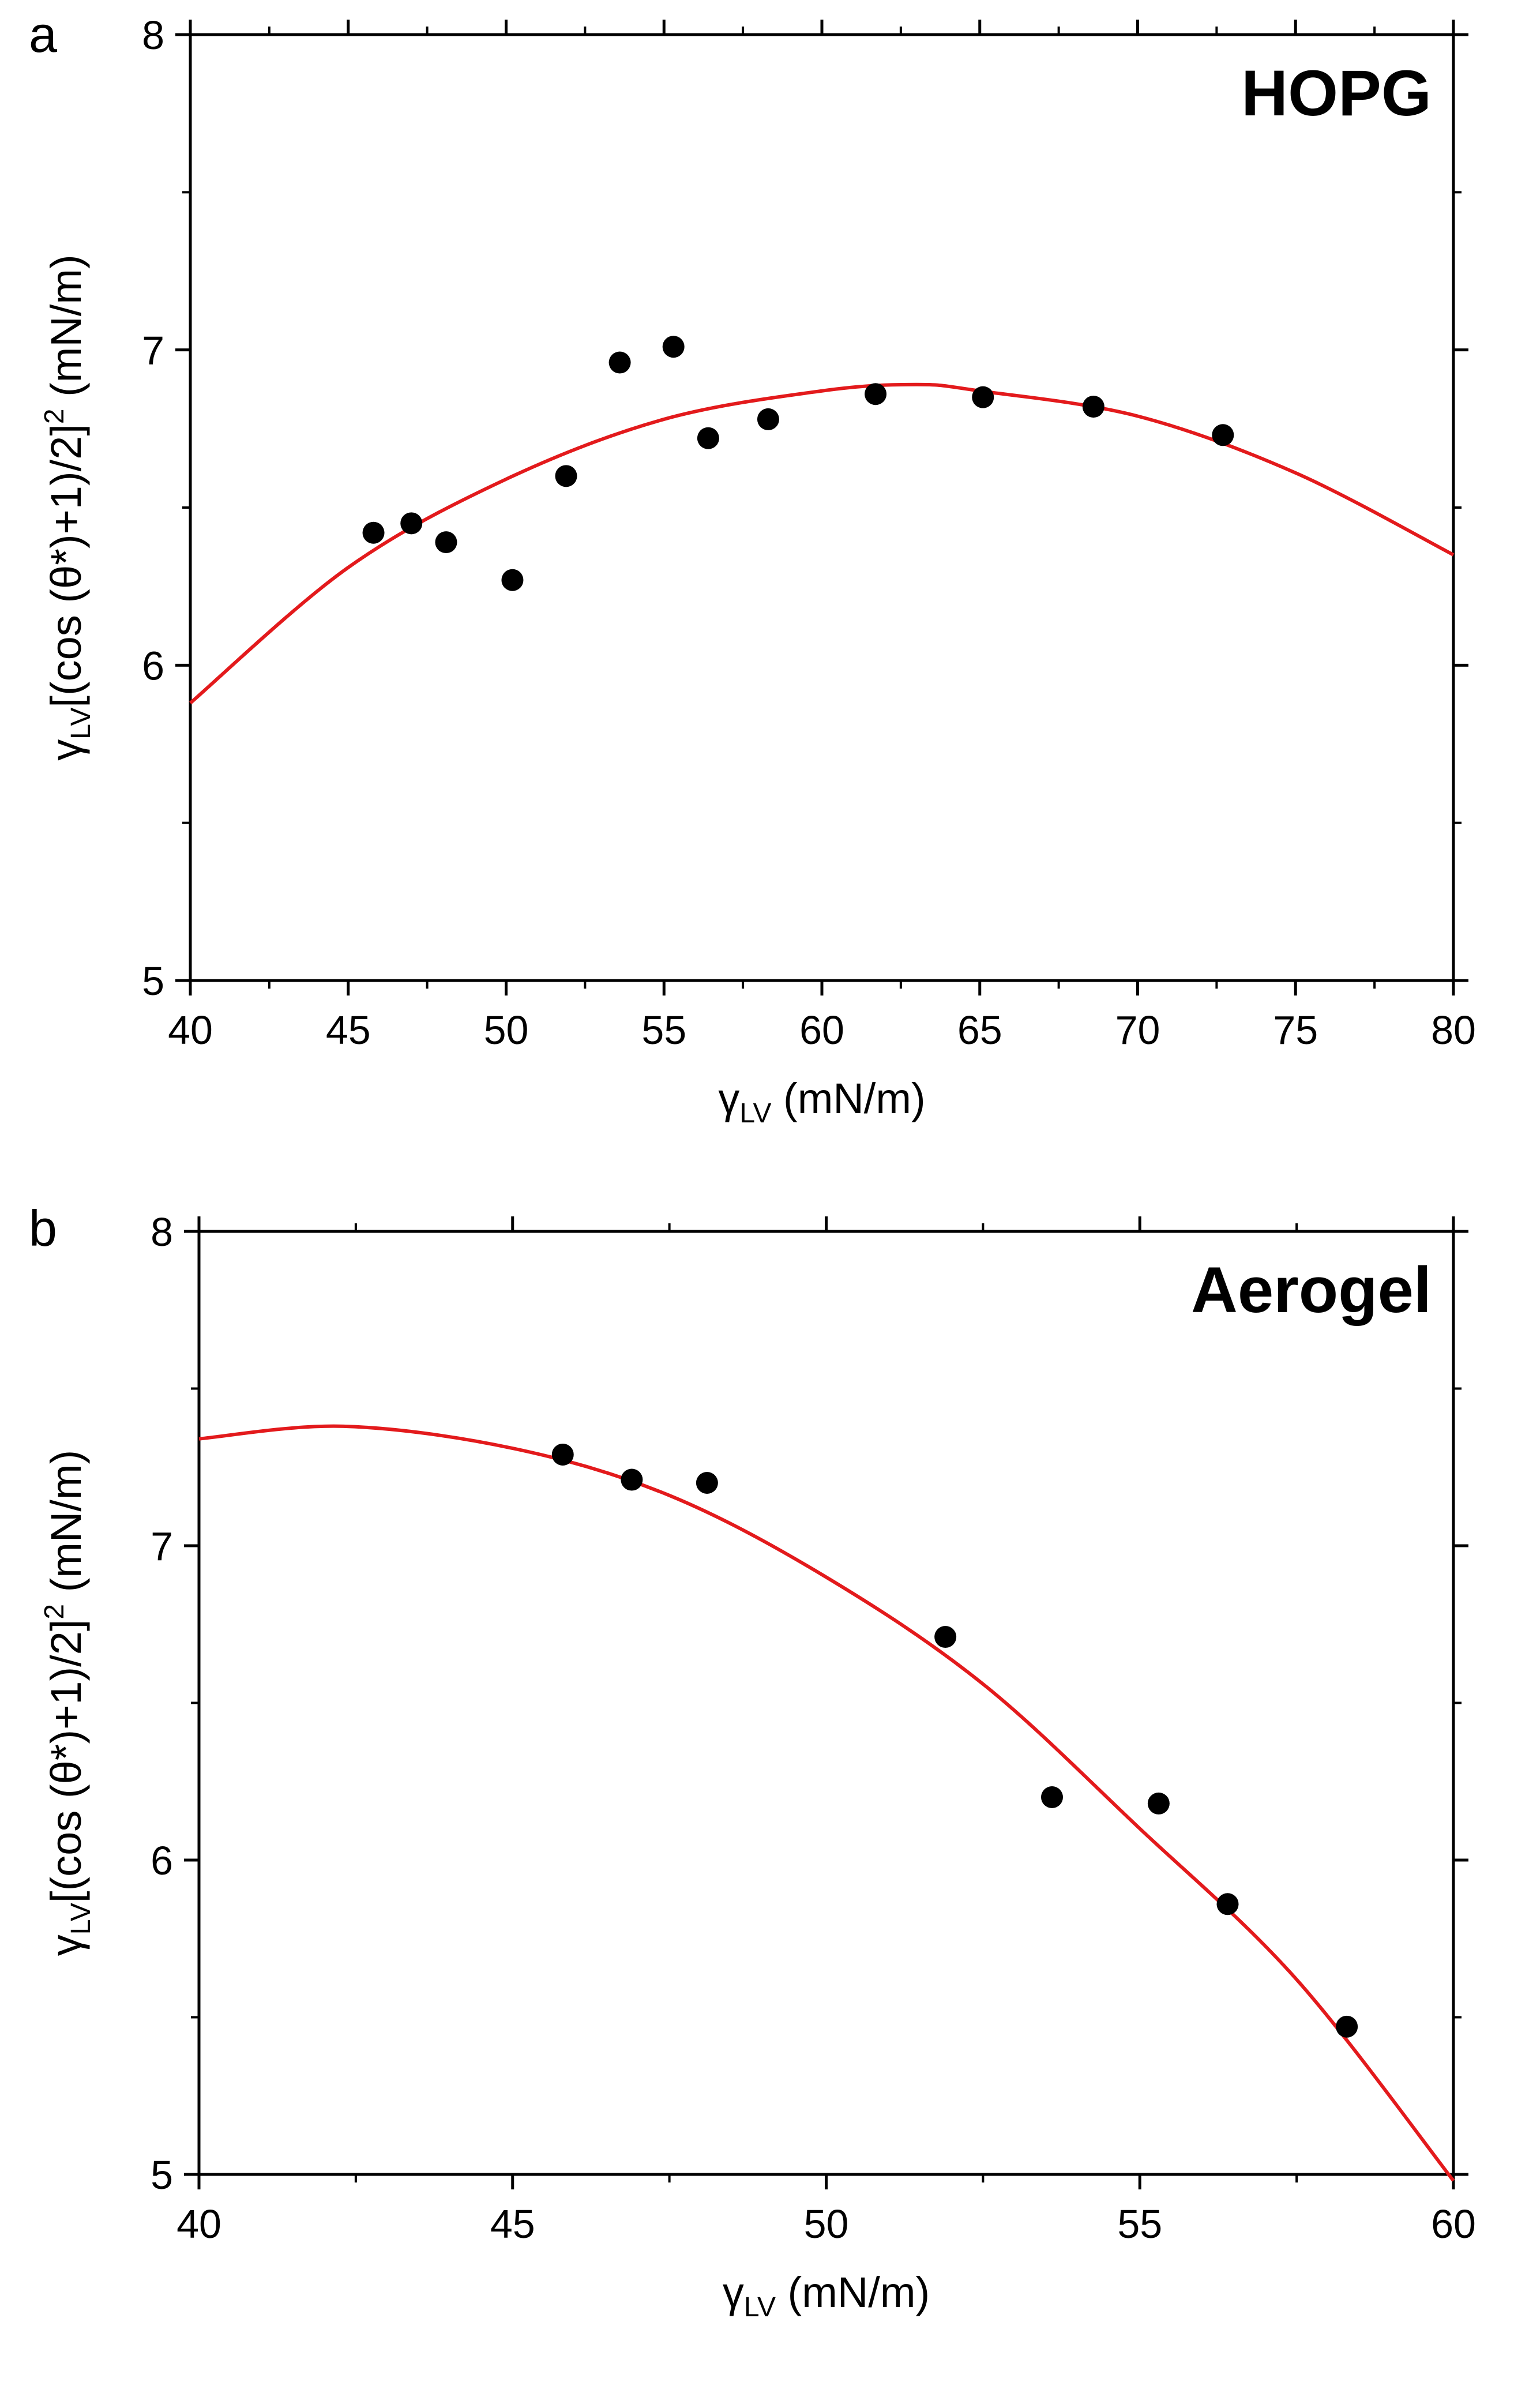 Image resolution: width=1514 pixels, height=2408 pixels. I want to click on x-tick-label: 75, so click(1296, 1030).